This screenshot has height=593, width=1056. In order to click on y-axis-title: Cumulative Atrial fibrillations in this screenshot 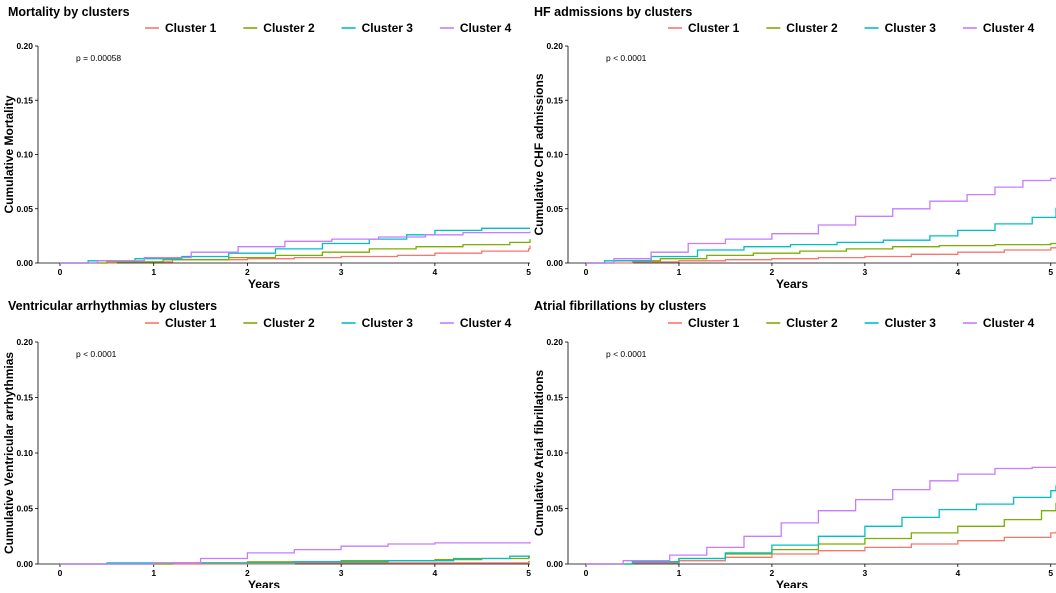, I will do `click(539, 453)`.